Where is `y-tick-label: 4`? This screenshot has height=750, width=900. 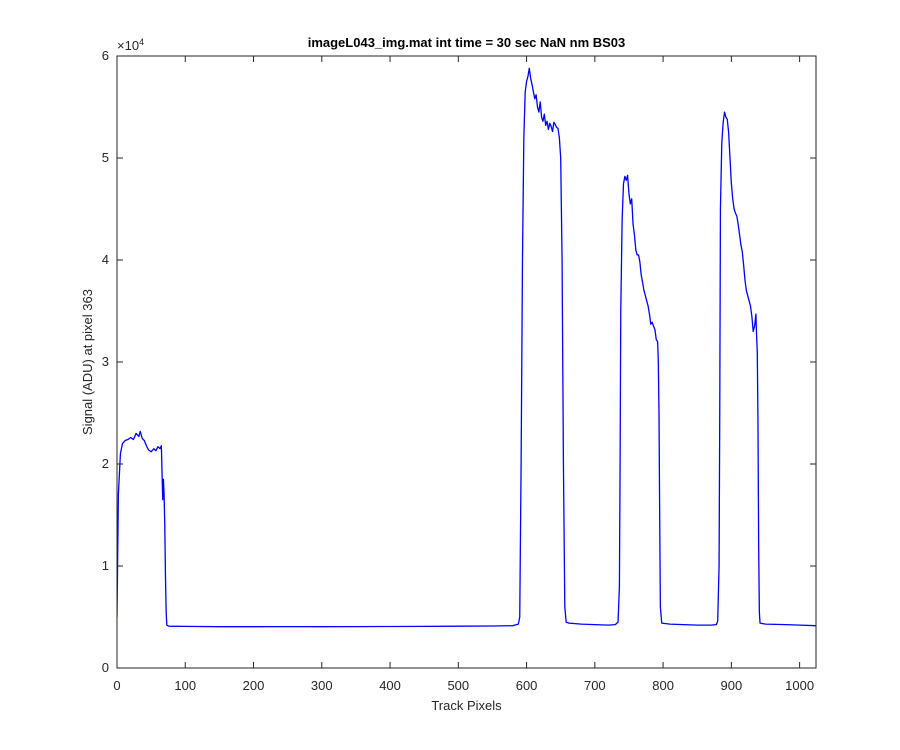
y-tick-label: 4 is located at coordinates (105, 259).